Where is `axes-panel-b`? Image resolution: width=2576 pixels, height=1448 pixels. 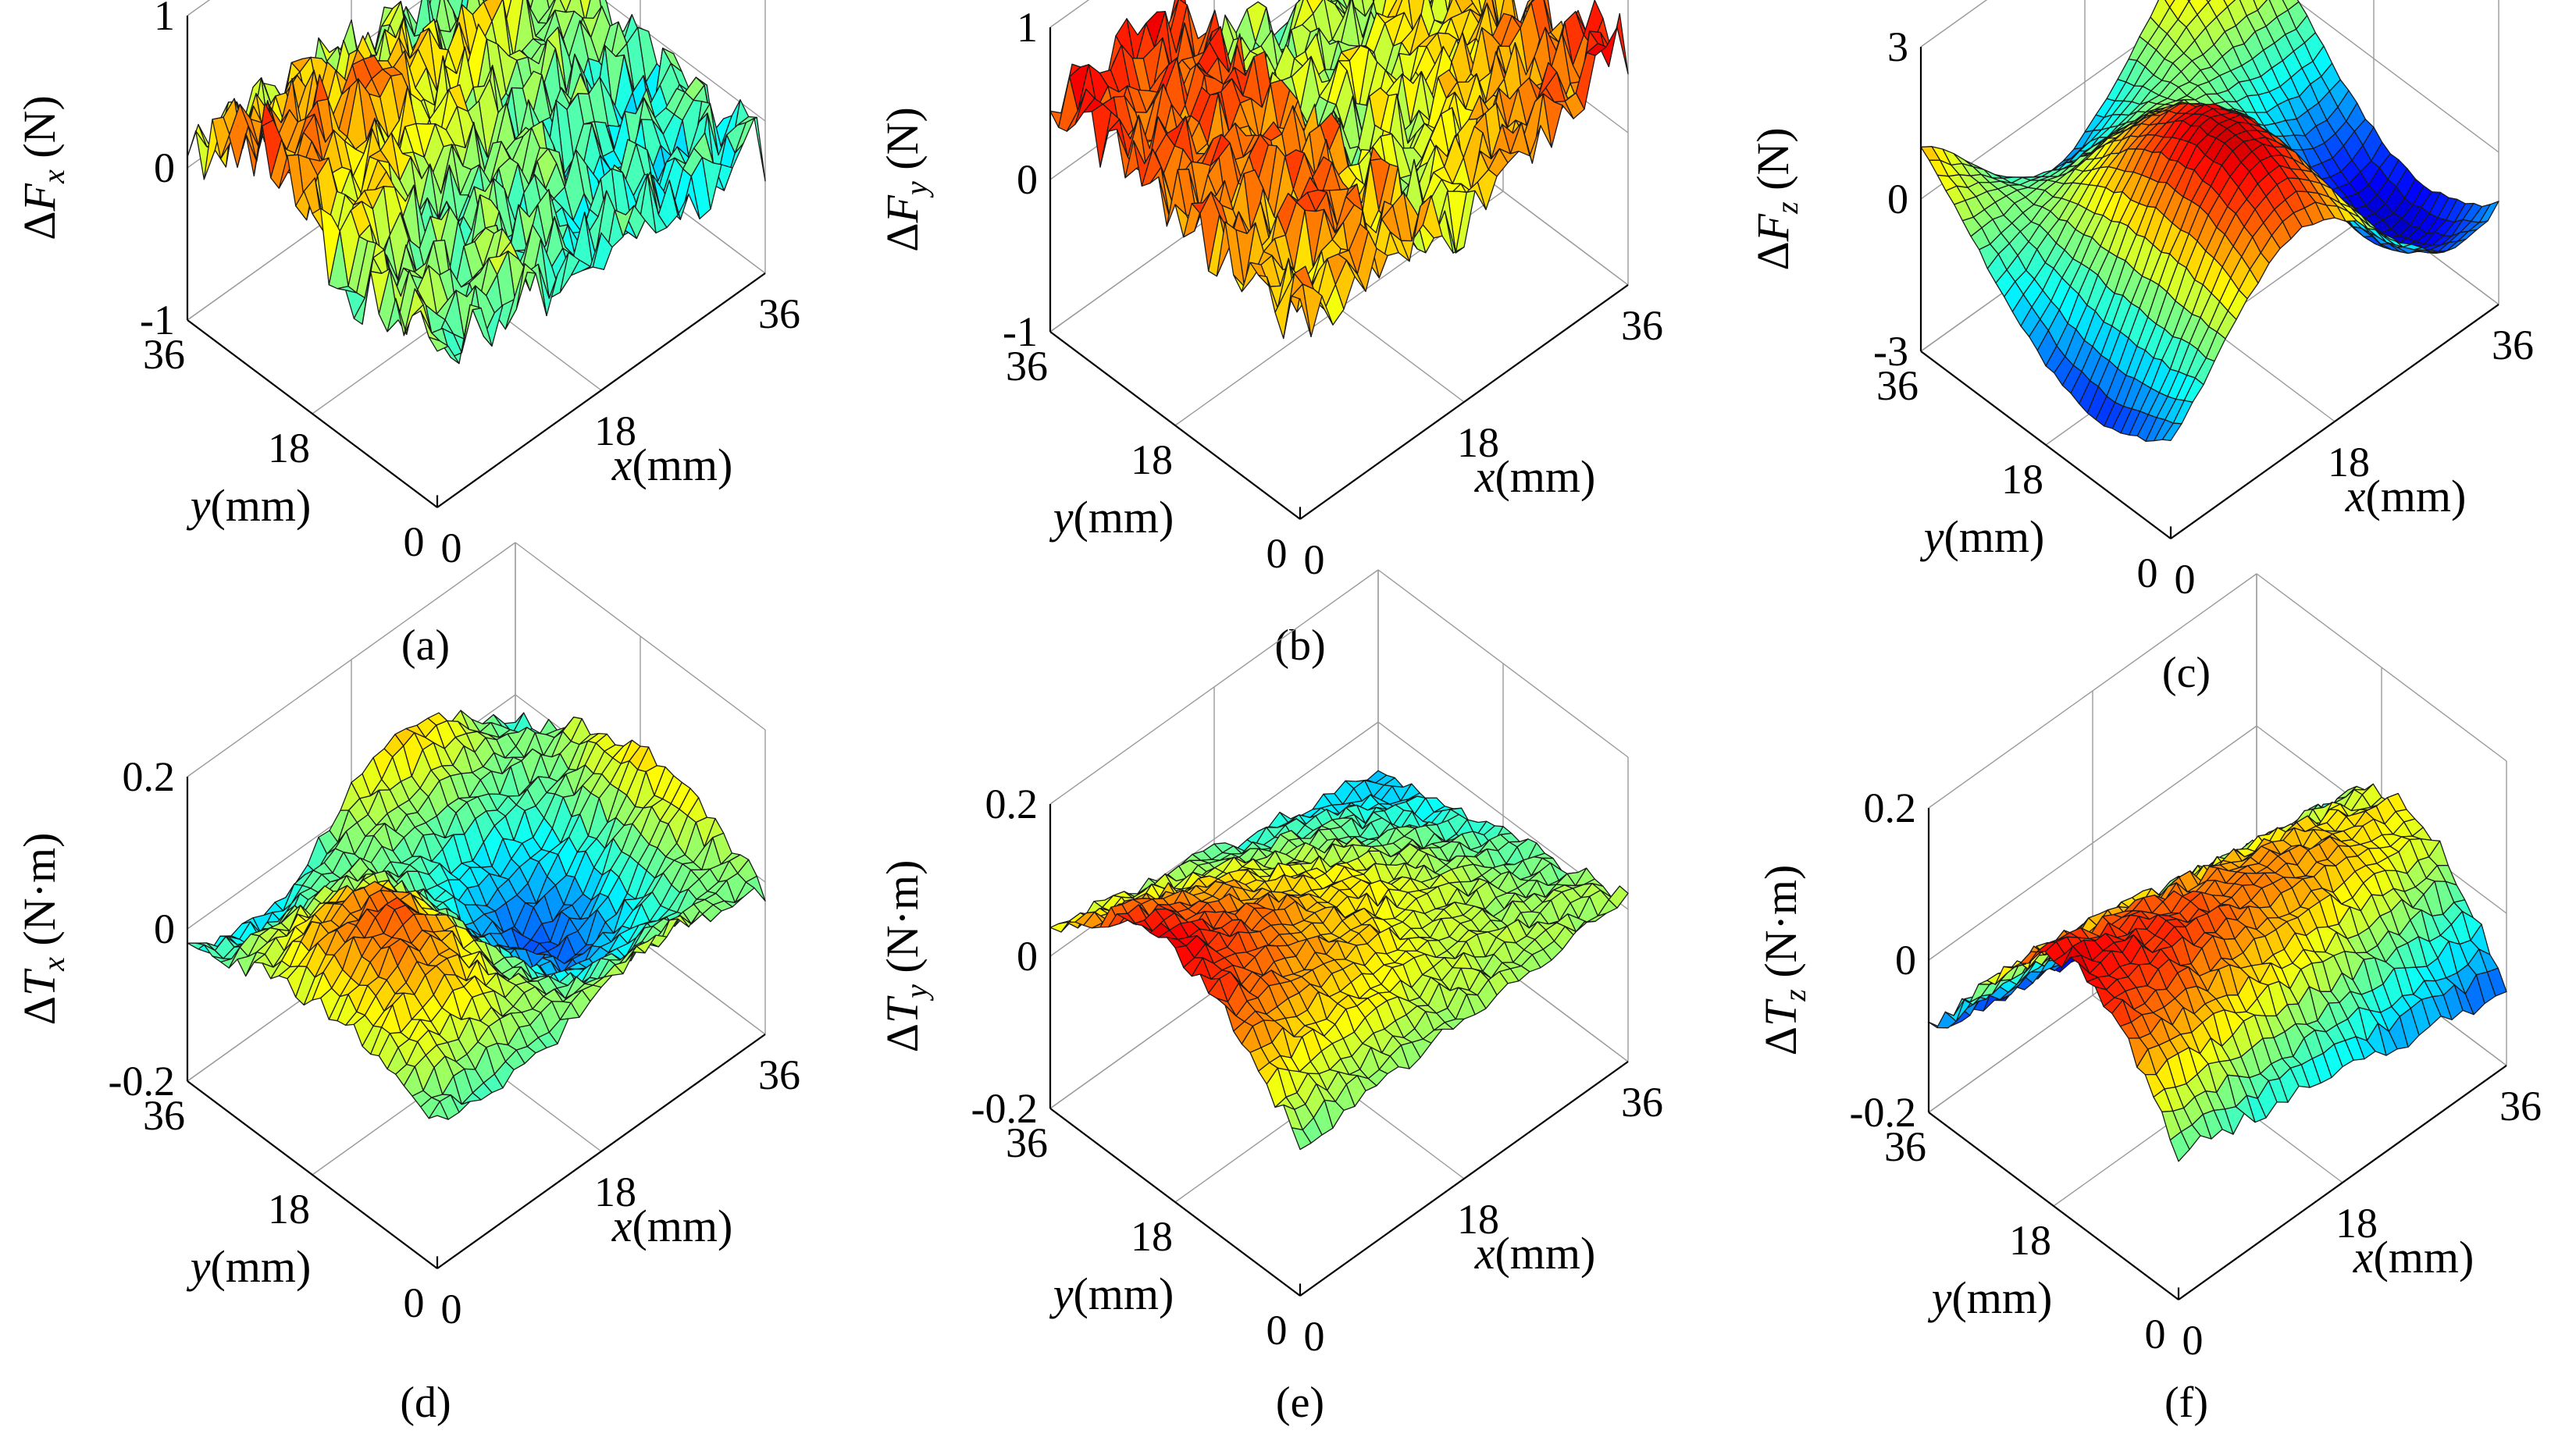
axes-panel-b is located at coordinates (1339, 273).